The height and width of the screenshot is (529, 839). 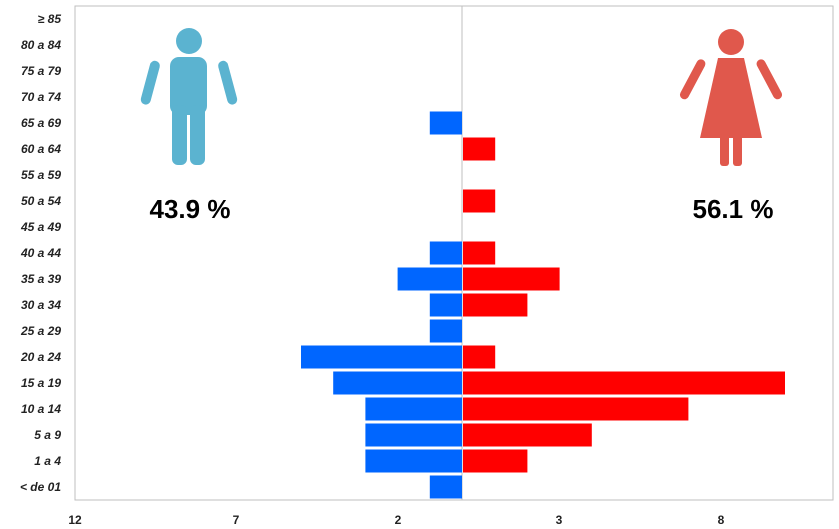 What do you see at coordinates (41, 279) in the screenshot?
I see `age-group-label: 35 a 39` at bounding box center [41, 279].